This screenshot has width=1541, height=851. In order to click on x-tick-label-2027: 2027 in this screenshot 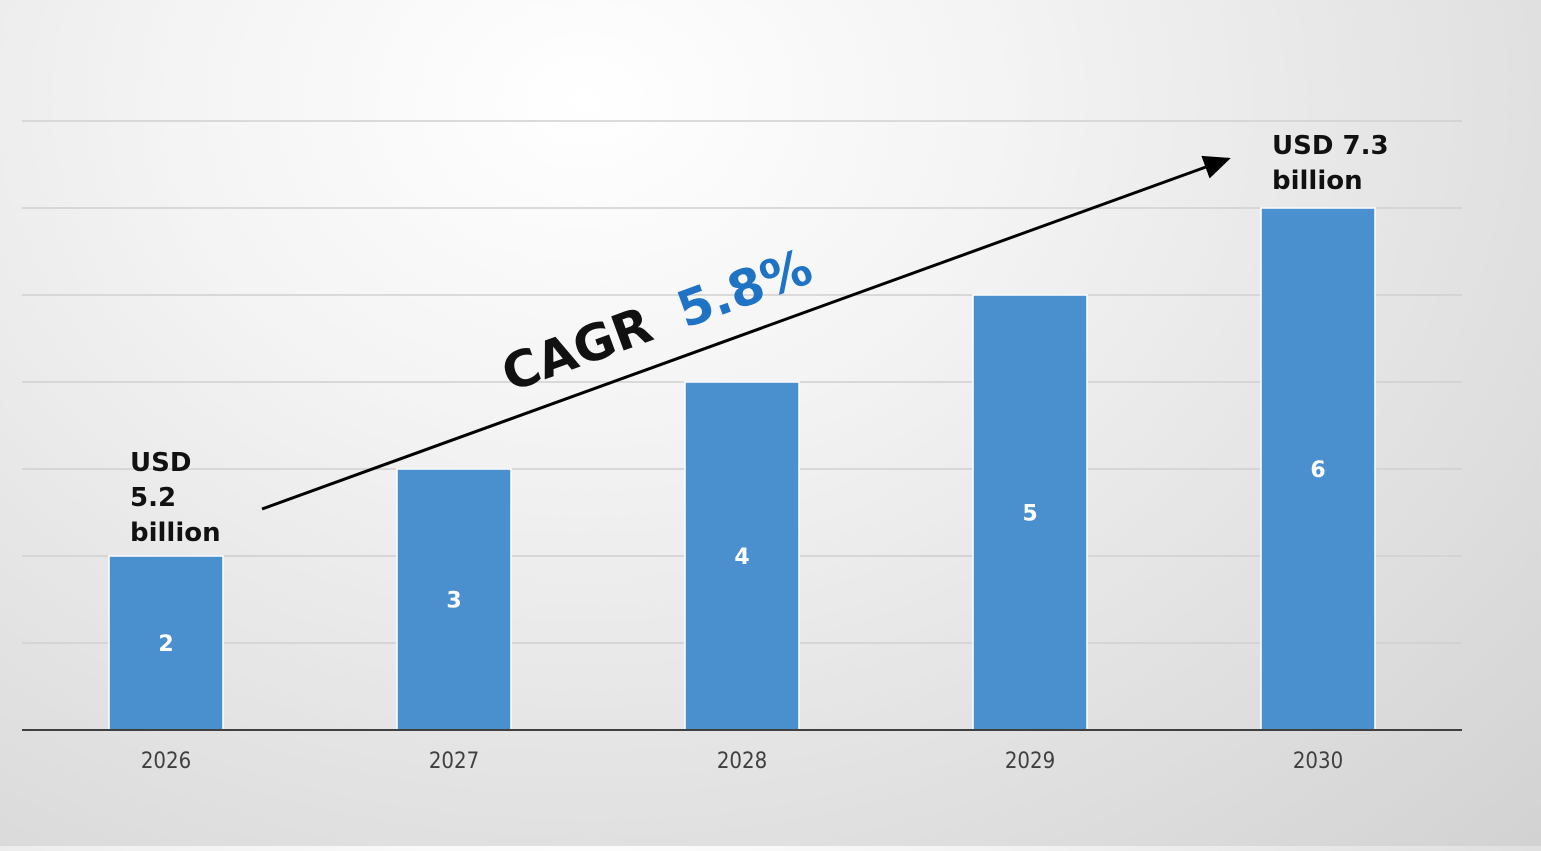, I will do `click(454, 761)`.